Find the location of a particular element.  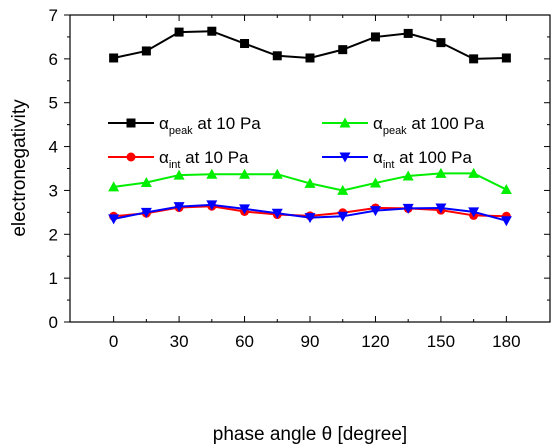

legend-item: αpeak at 10 Pa is located at coordinates (184, 125).